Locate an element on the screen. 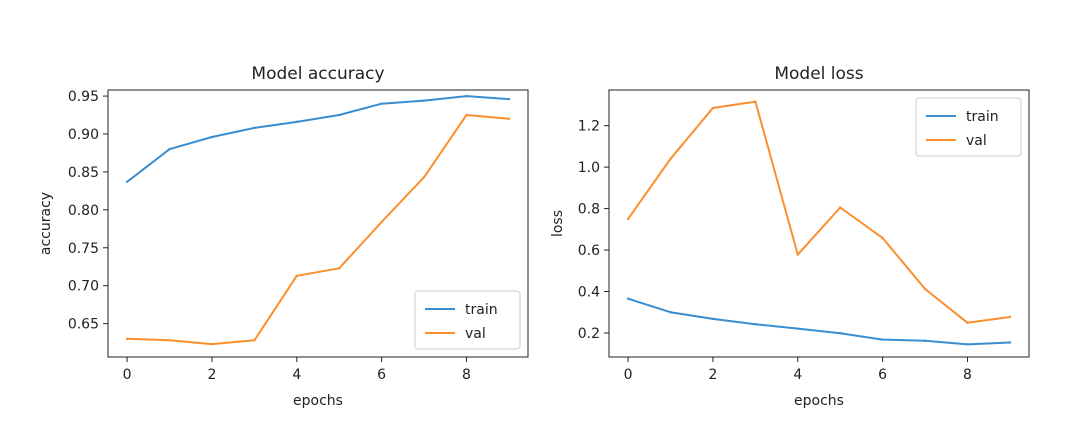  loss-y-tick-label: 1.2 is located at coordinates (589, 127).